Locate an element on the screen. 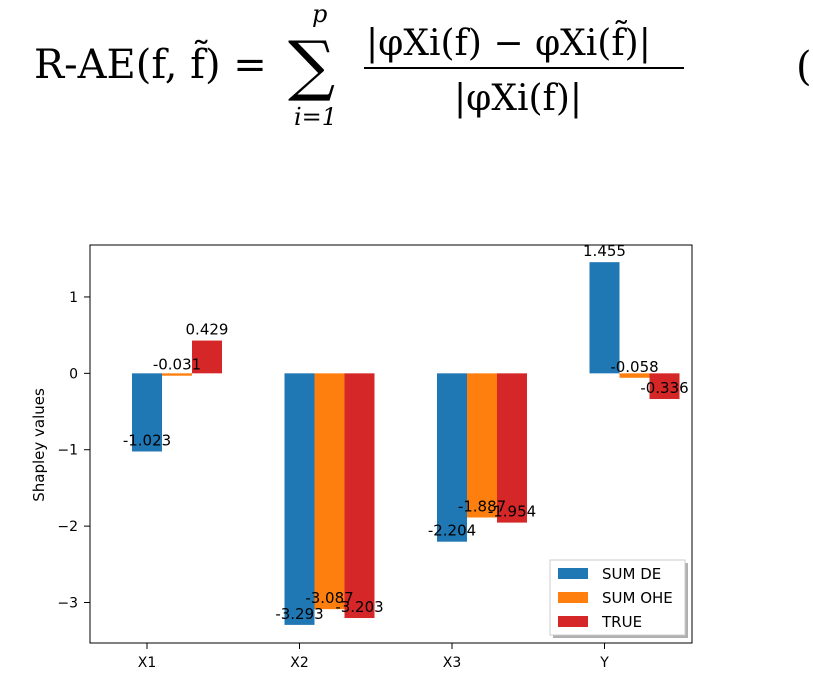 The image size is (813, 678). data-label-sum-ohe-x1: -0.031 is located at coordinates (177, 365).